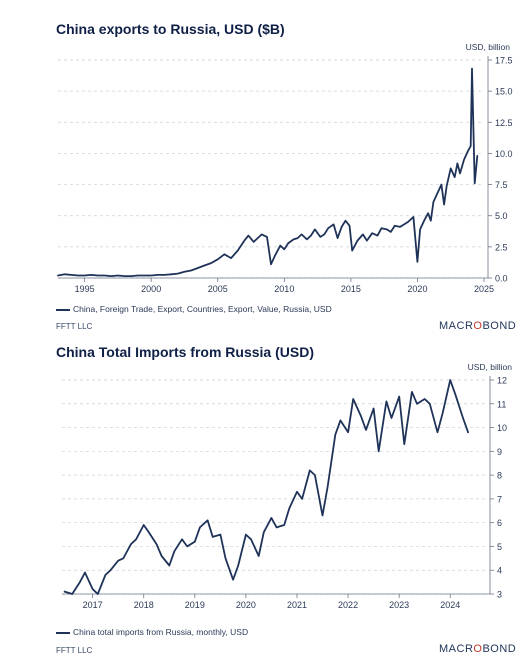  What do you see at coordinates (502, 428) in the screenshot?
I see `y-tick-label: 10` at bounding box center [502, 428].